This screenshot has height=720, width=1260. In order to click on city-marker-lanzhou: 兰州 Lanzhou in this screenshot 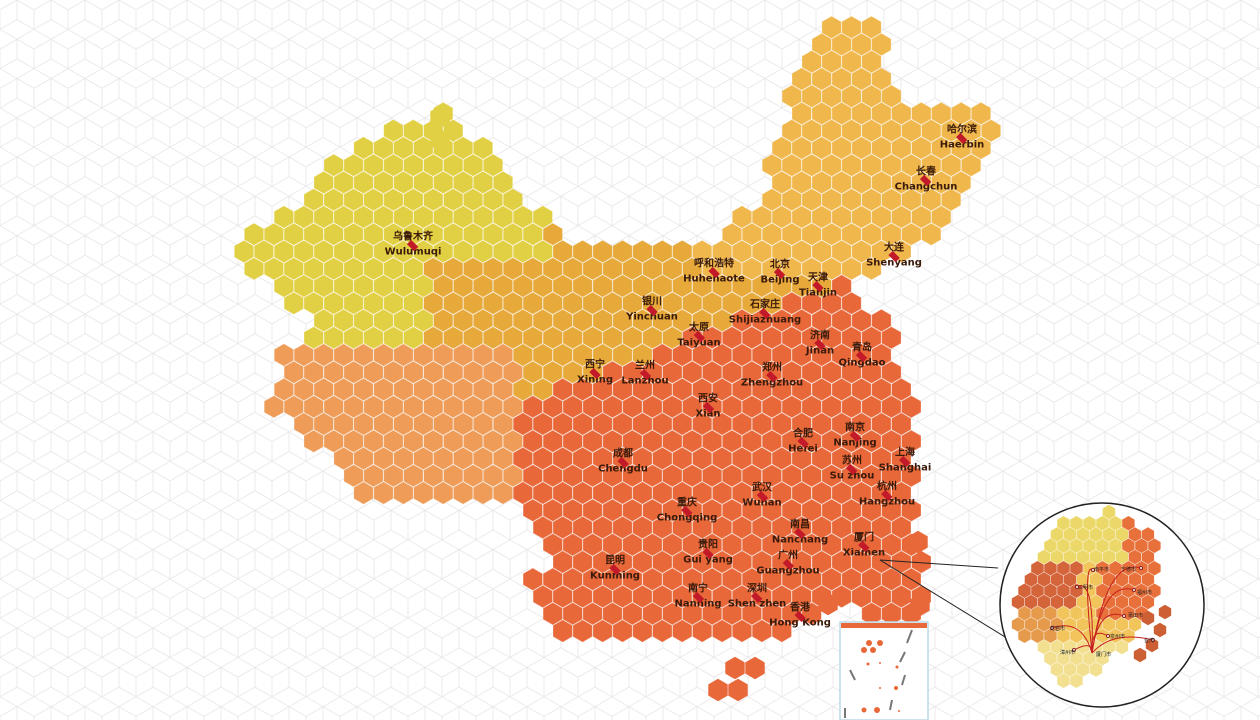, I will do `click(644, 374)`.